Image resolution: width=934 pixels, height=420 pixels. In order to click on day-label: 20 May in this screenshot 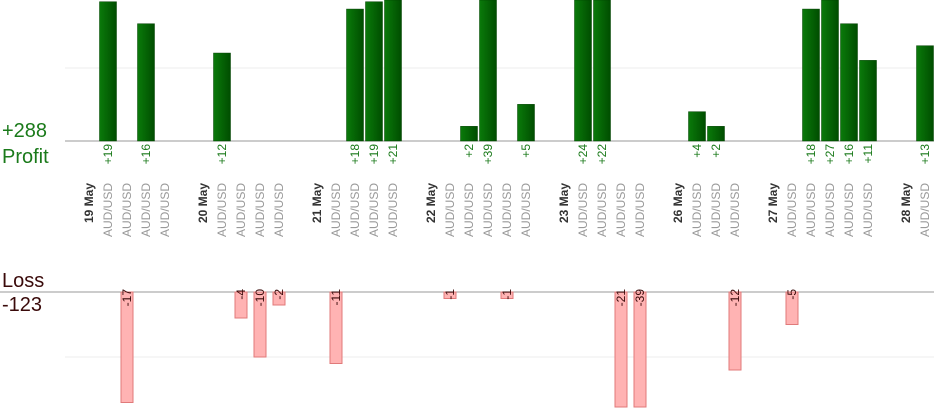, I will do `click(203, 203)`.